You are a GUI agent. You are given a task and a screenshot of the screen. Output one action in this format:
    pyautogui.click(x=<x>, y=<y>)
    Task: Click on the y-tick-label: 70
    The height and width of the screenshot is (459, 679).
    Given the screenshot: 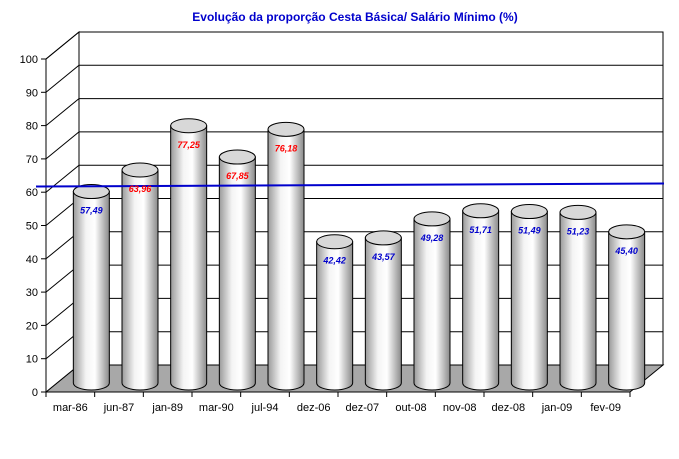 What is the action you would take?
    pyautogui.click(x=32, y=160)
    